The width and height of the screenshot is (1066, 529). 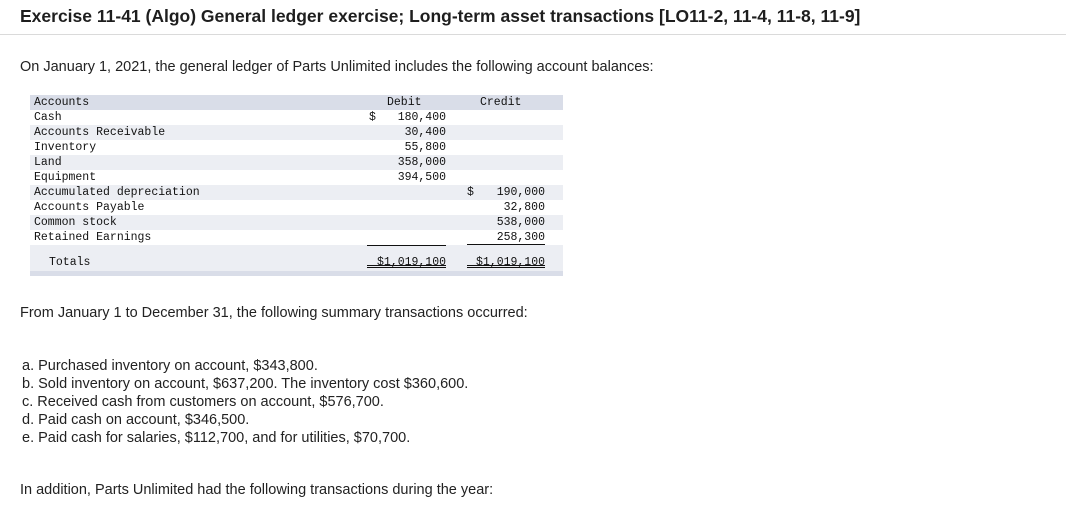 I want to click on debit-value: 394,500, so click(x=421, y=177).